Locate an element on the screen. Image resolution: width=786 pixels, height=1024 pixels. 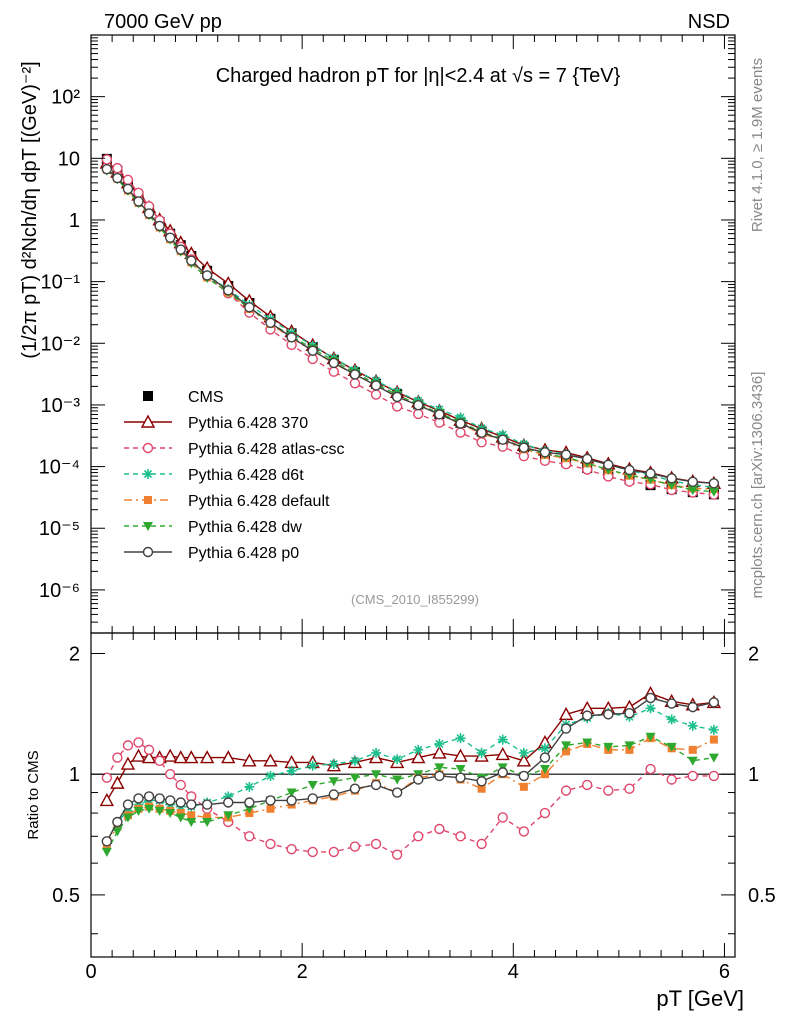
legend-entry-series-1: Pythia 6.428 atlas-csc is located at coordinates (234, 449).